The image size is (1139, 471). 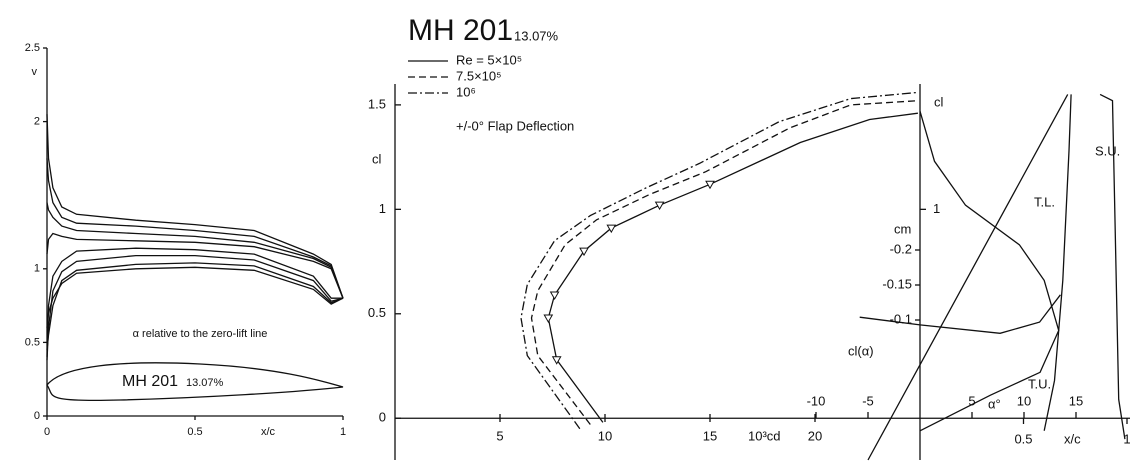 What do you see at coordinates (536, 35) in the screenshot?
I see `chart-subtitle: 13.07%` at bounding box center [536, 35].